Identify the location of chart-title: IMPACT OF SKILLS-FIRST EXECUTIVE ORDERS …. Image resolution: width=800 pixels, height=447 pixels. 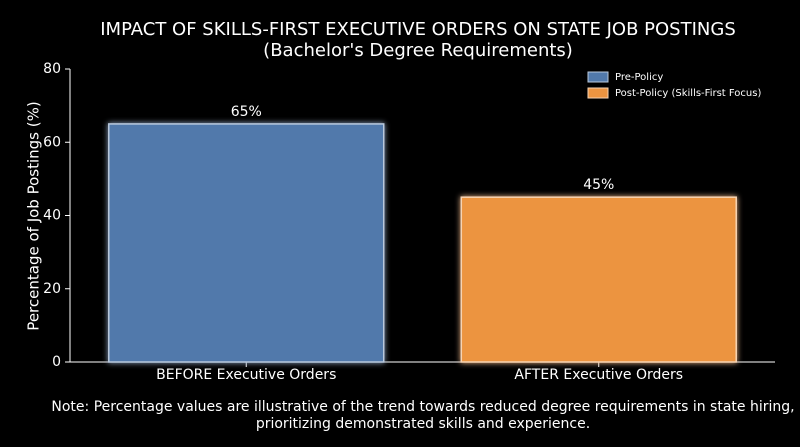
(418, 29).